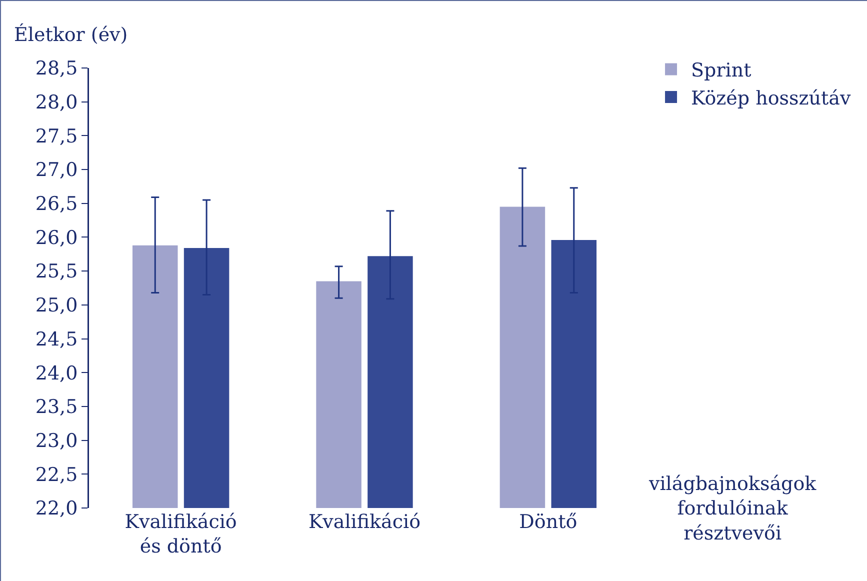  Describe the element at coordinates (56, 103) in the screenshot. I see `y-tick-label: 28,0` at that location.